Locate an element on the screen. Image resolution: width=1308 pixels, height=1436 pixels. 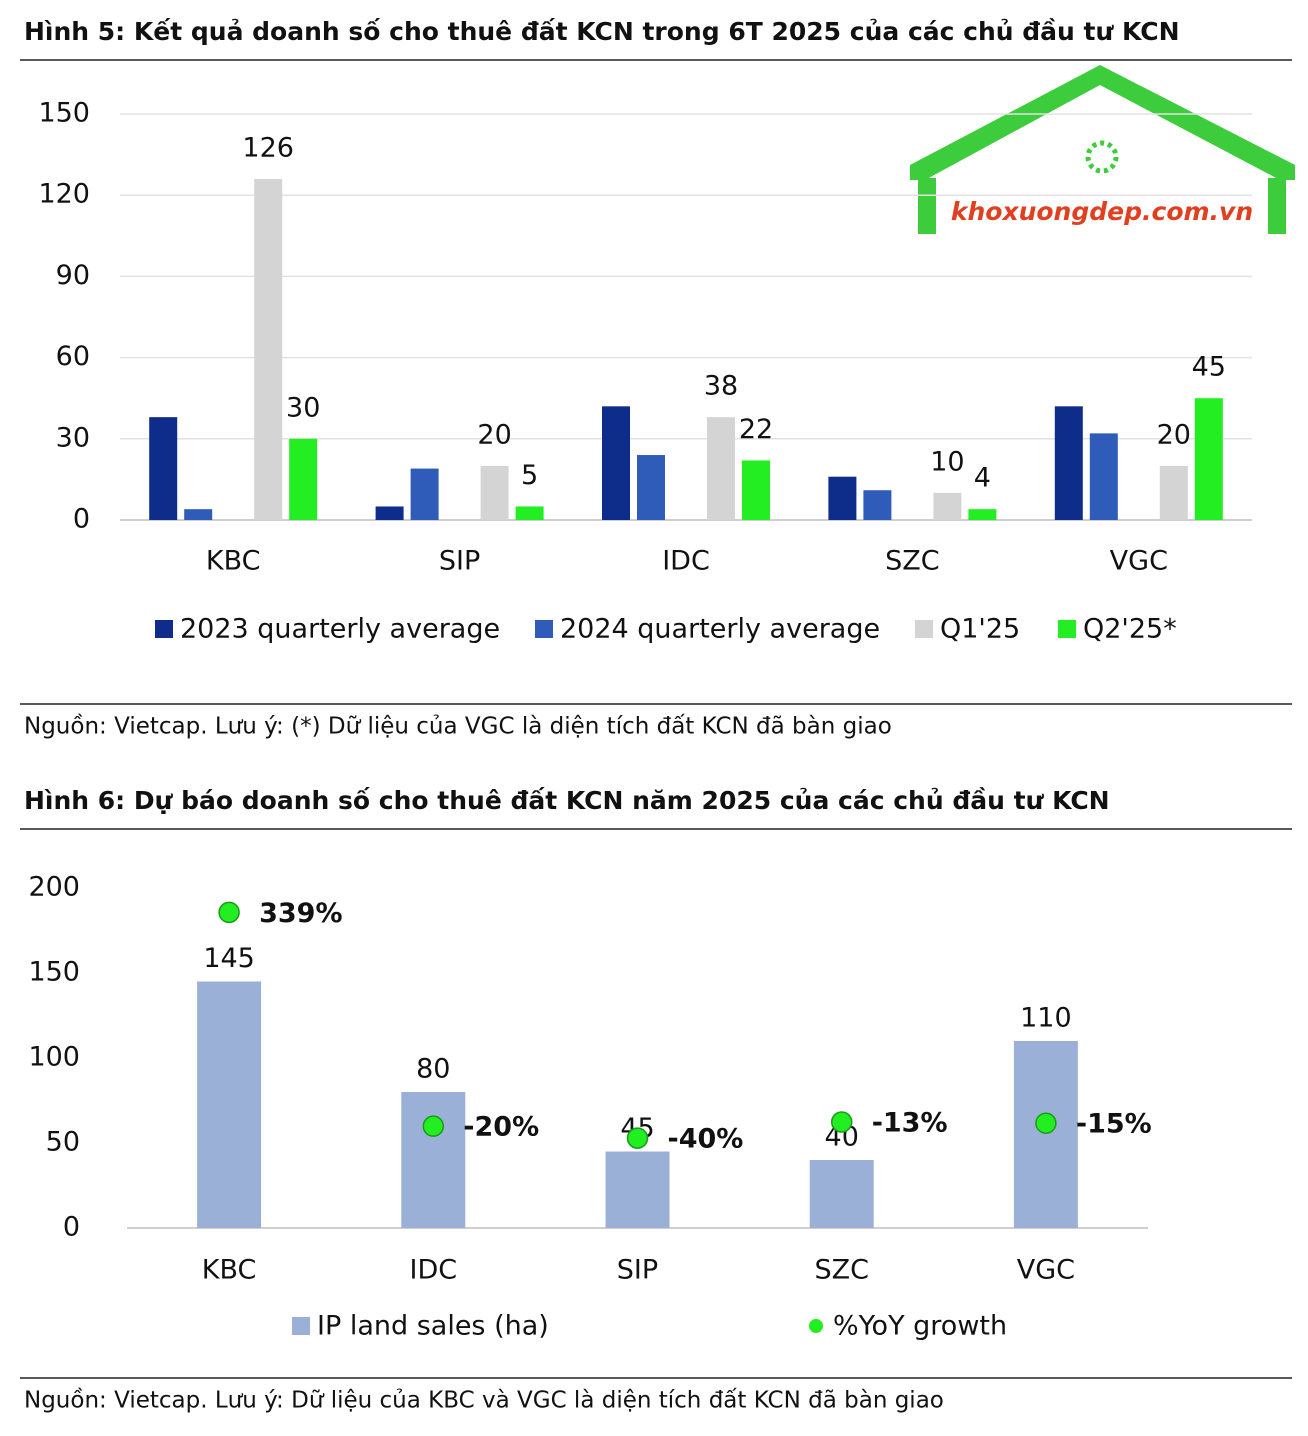
legend-label: IP land sales (ha) is located at coordinates (433, 1326).